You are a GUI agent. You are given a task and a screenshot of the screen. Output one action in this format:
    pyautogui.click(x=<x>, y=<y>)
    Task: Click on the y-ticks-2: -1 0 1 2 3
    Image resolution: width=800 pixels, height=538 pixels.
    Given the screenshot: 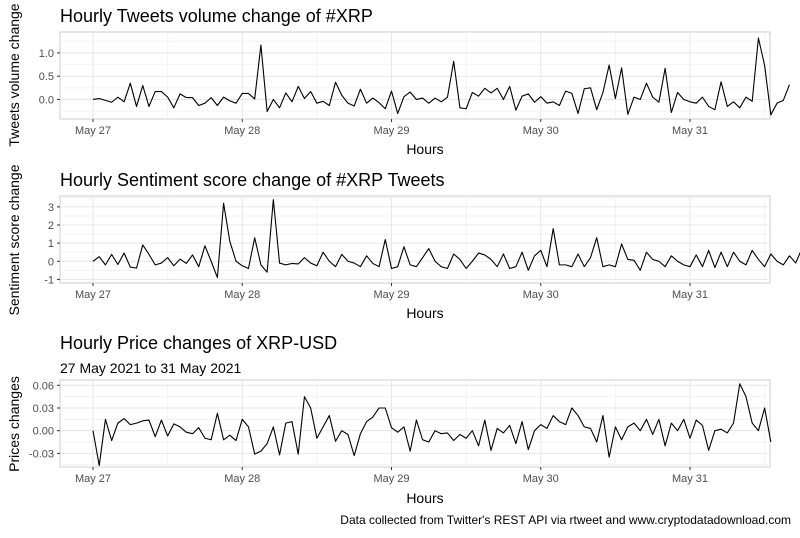 What is the action you would take?
    pyautogui.click(x=52, y=244)
    